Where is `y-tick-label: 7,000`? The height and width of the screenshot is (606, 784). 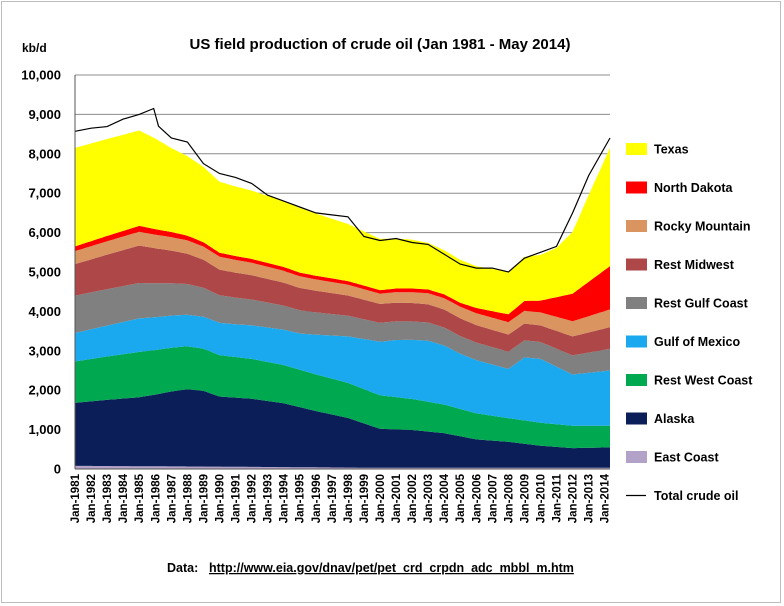
y-tick-label: 7,000 is located at coordinates (44, 193).